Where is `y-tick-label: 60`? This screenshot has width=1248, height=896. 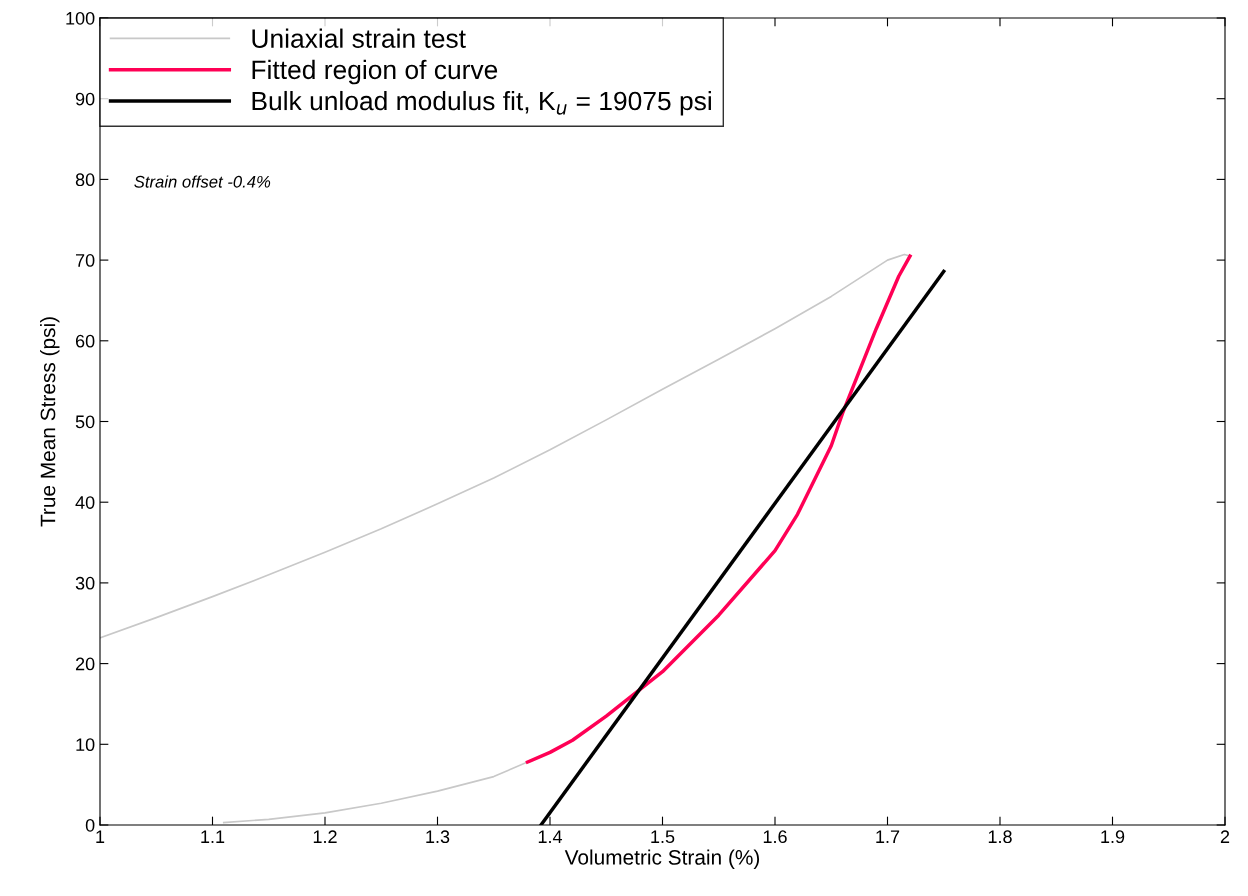
y-tick-label: 60 is located at coordinates (85, 341).